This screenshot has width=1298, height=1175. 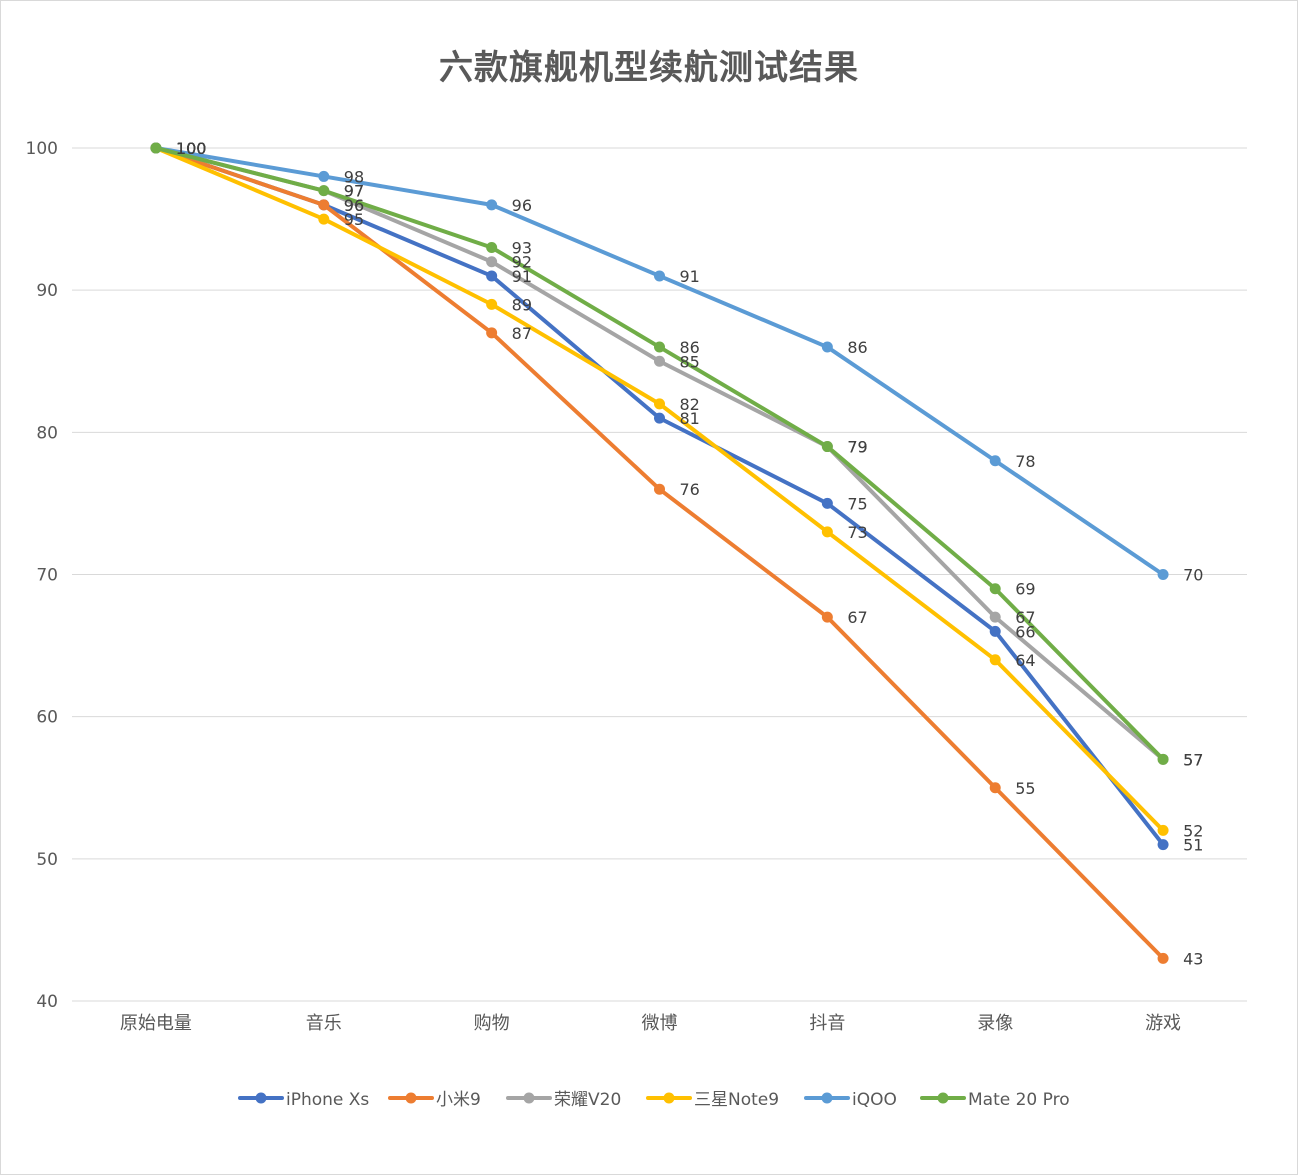 What do you see at coordinates (1025, 788) in the screenshot?
I see `data-label: 55` at bounding box center [1025, 788].